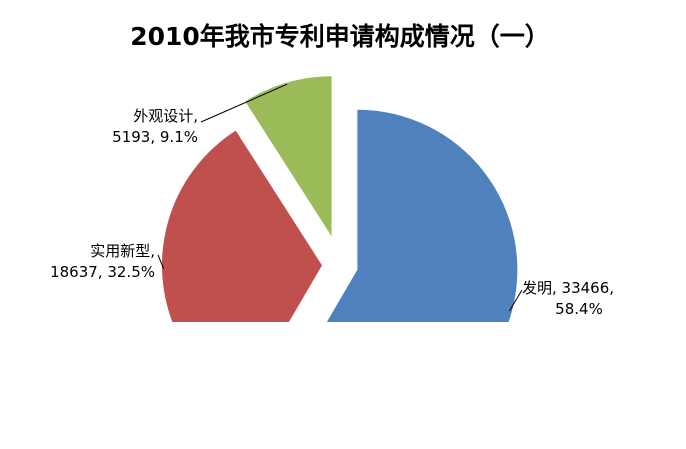  What do you see at coordinates (165, 116) in the screenshot?
I see `slice-label-3-line-1: 外观设计,` at bounding box center [165, 116].